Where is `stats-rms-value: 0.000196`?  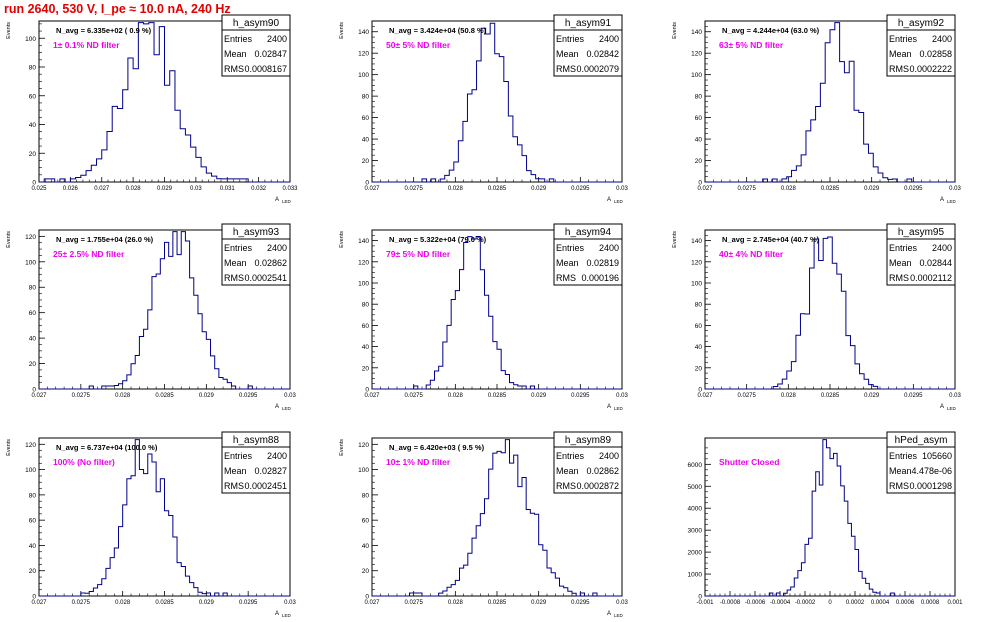 stats-rms-value: 0.000196 is located at coordinates (600, 278).